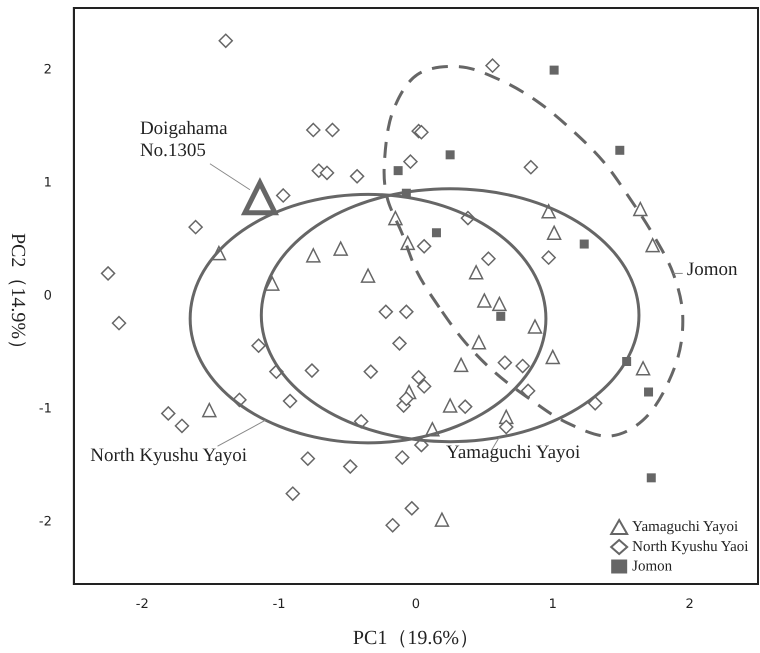 Image resolution: width=760 pixels, height=653 pixels. Describe the element at coordinates (690, 547) in the screenshot. I see `legend-label: North Kyushu Yaoi` at that location.